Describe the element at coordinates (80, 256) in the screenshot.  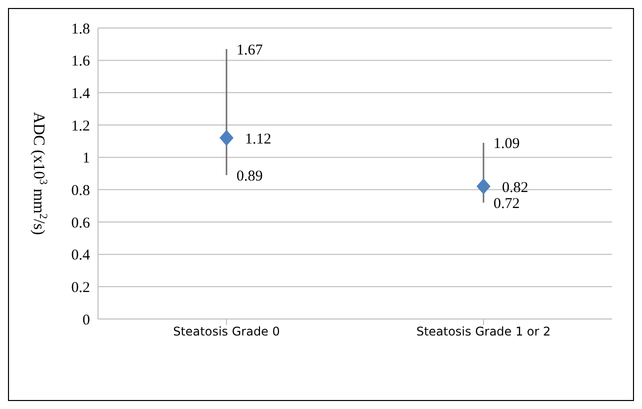
I see `y-tick-label: 0.4` at that location.